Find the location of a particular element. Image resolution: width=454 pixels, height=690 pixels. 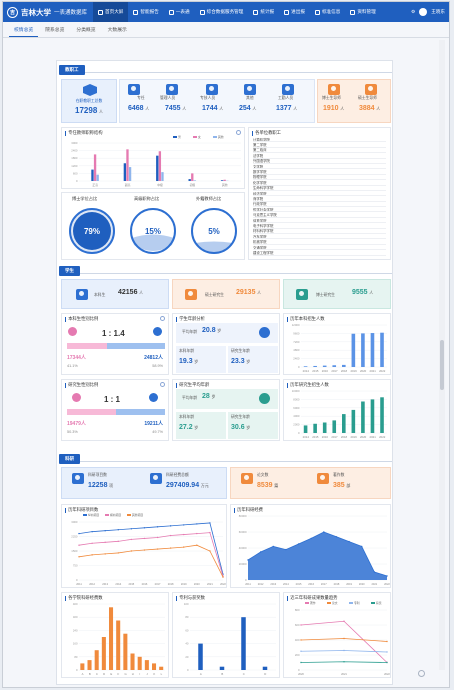

x-tick-label: 2020 is located at coordinates (363, 371).